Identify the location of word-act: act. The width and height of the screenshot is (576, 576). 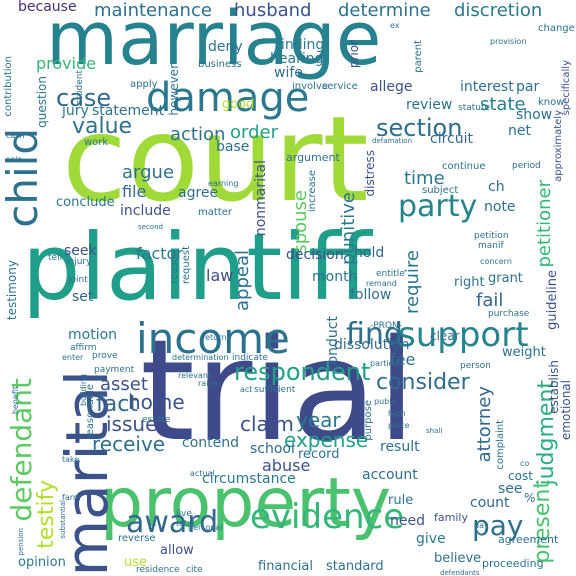
(246, 389).